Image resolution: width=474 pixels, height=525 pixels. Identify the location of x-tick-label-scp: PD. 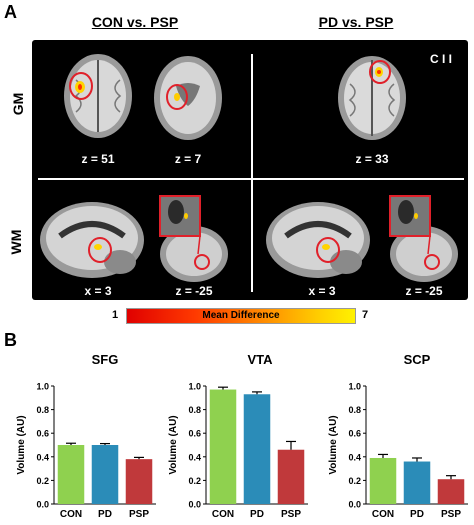
(417, 514).